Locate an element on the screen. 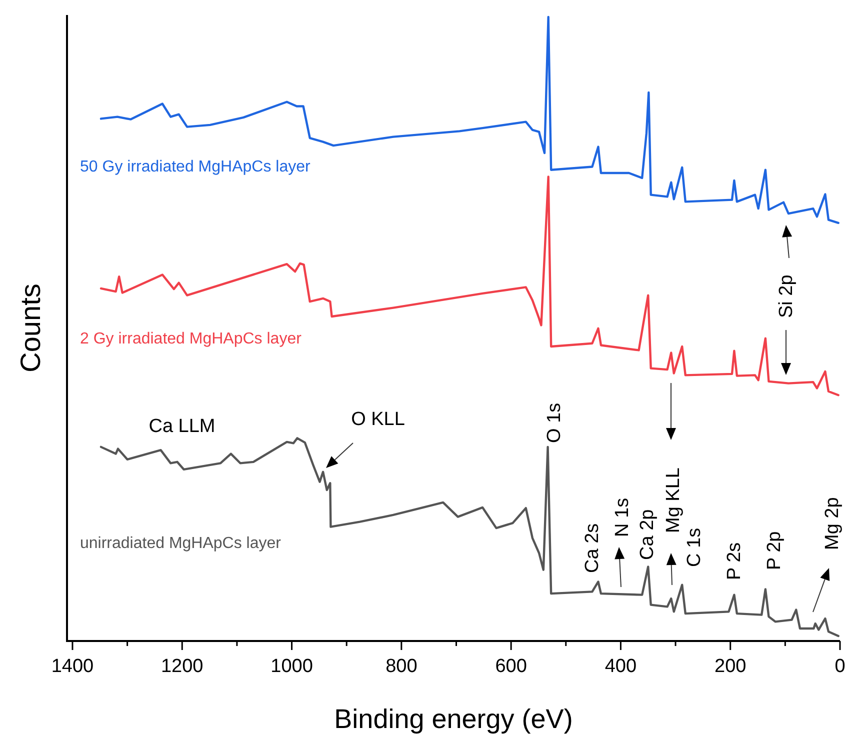 This screenshot has width=848, height=738. x-tick-label: 800 is located at coordinates (402, 666).